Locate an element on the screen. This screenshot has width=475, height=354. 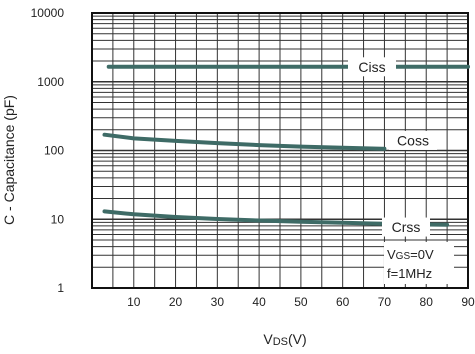
x-tick-label: 70 is located at coordinates (385, 302).